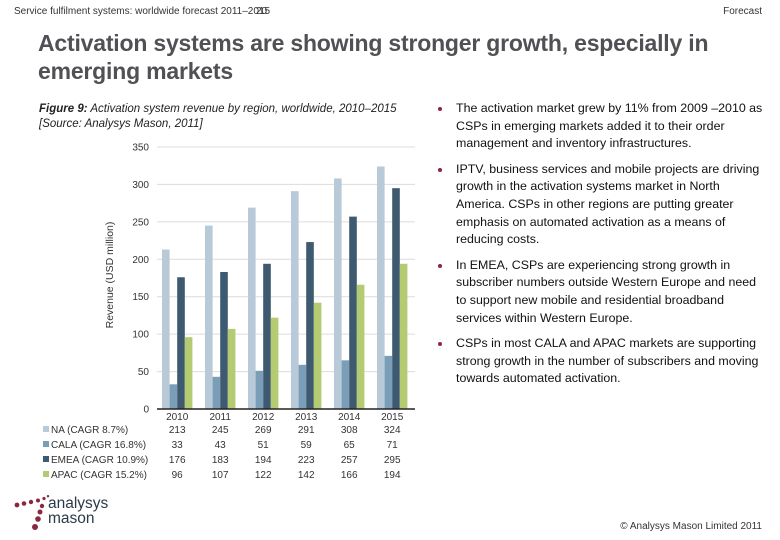 The height and width of the screenshot is (540, 780). Describe the element at coordinates (263, 417) in the screenshot. I see `x-tick-label: 2012` at that location.